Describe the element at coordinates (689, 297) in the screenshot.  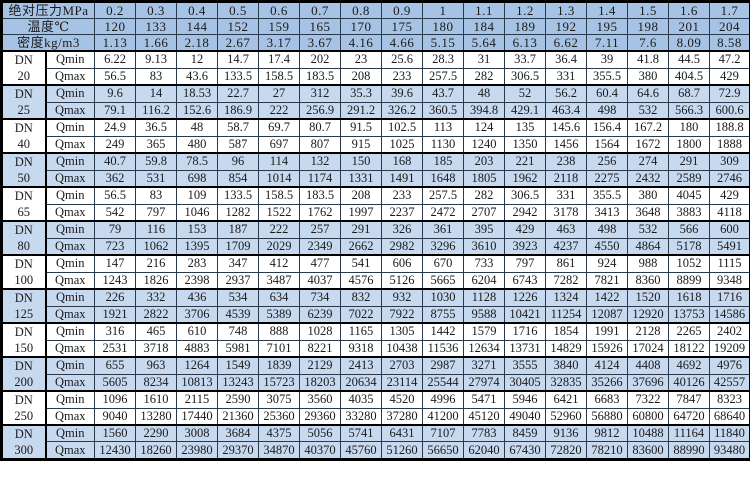
I see `qmin-cell: 1618` at that location.